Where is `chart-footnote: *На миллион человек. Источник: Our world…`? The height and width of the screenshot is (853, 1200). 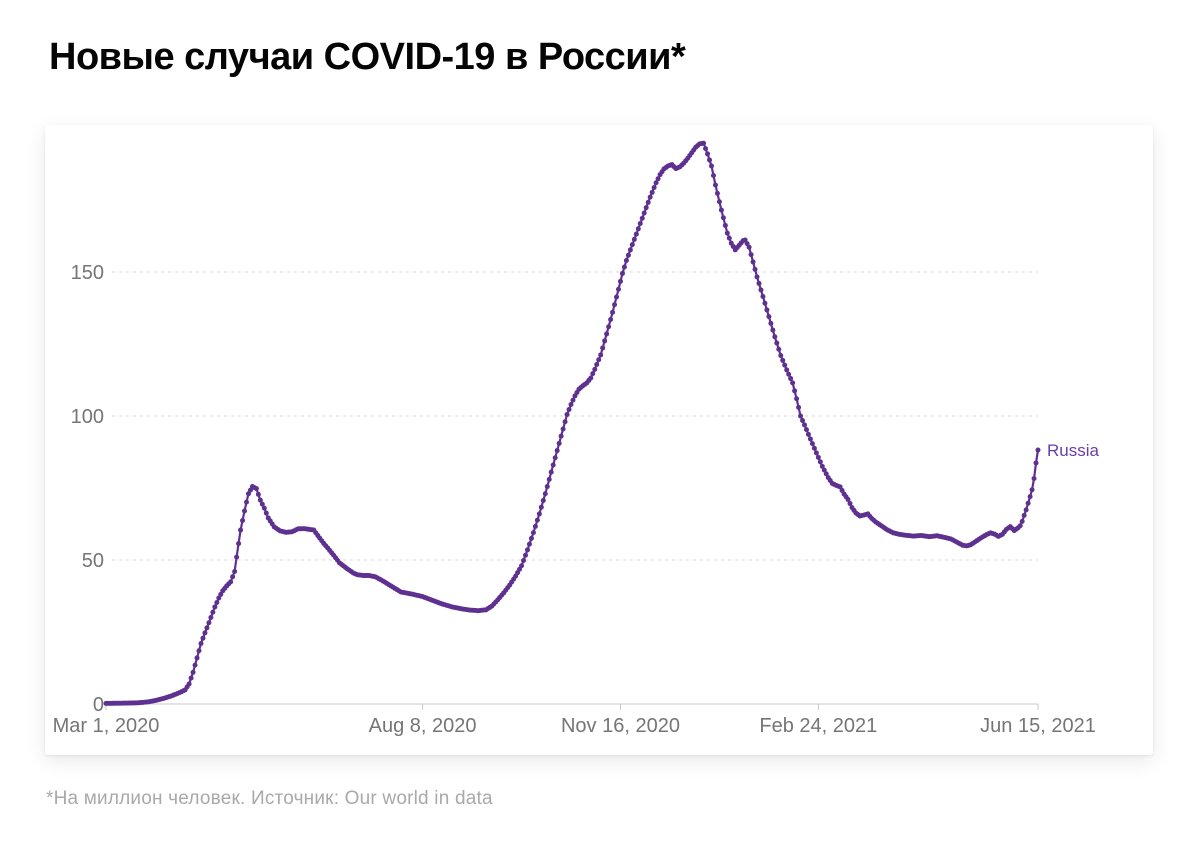 chart-footnote: *На миллион человек. Источник: Our world… is located at coordinates (269, 798).